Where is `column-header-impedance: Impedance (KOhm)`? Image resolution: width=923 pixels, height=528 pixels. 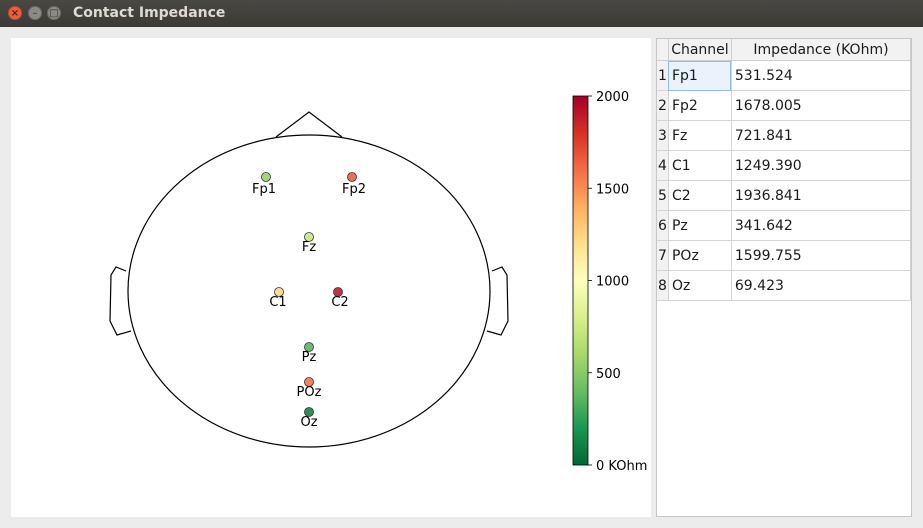 column-header-impedance: Impedance (KOhm) is located at coordinates (821, 50).